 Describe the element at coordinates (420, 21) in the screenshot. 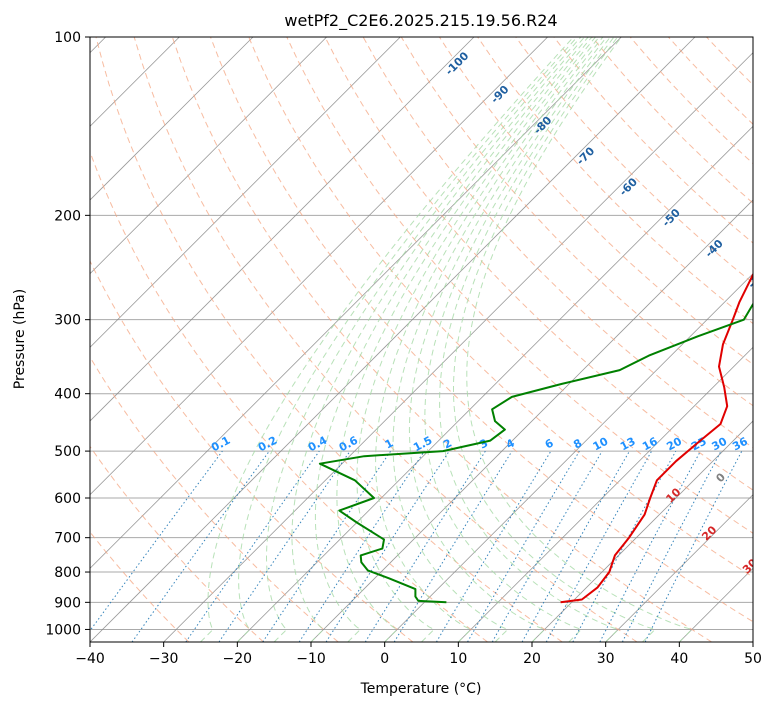

I see `chart-title: wetPf2_C2E6.2025.215.19.56.R24` at that location.